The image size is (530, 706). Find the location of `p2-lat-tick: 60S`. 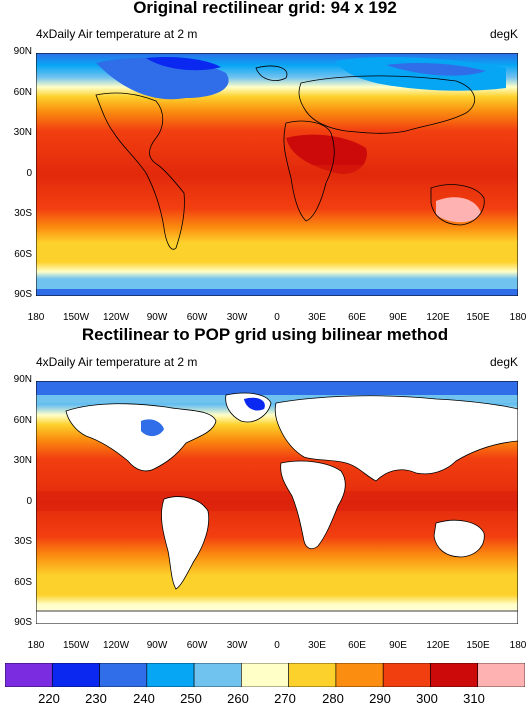

p2-lat-tick: 60S is located at coordinates (23, 582).